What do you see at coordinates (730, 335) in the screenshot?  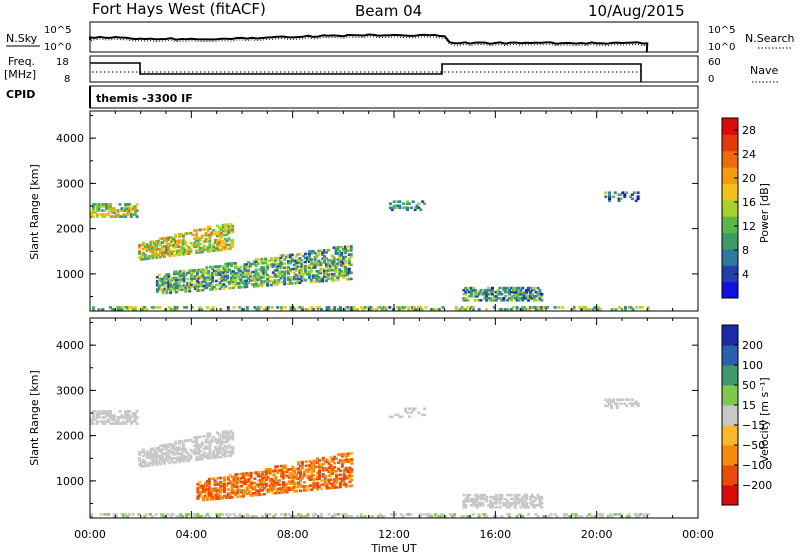 I see `colorbar-swatch` at bounding box center [730, 335].